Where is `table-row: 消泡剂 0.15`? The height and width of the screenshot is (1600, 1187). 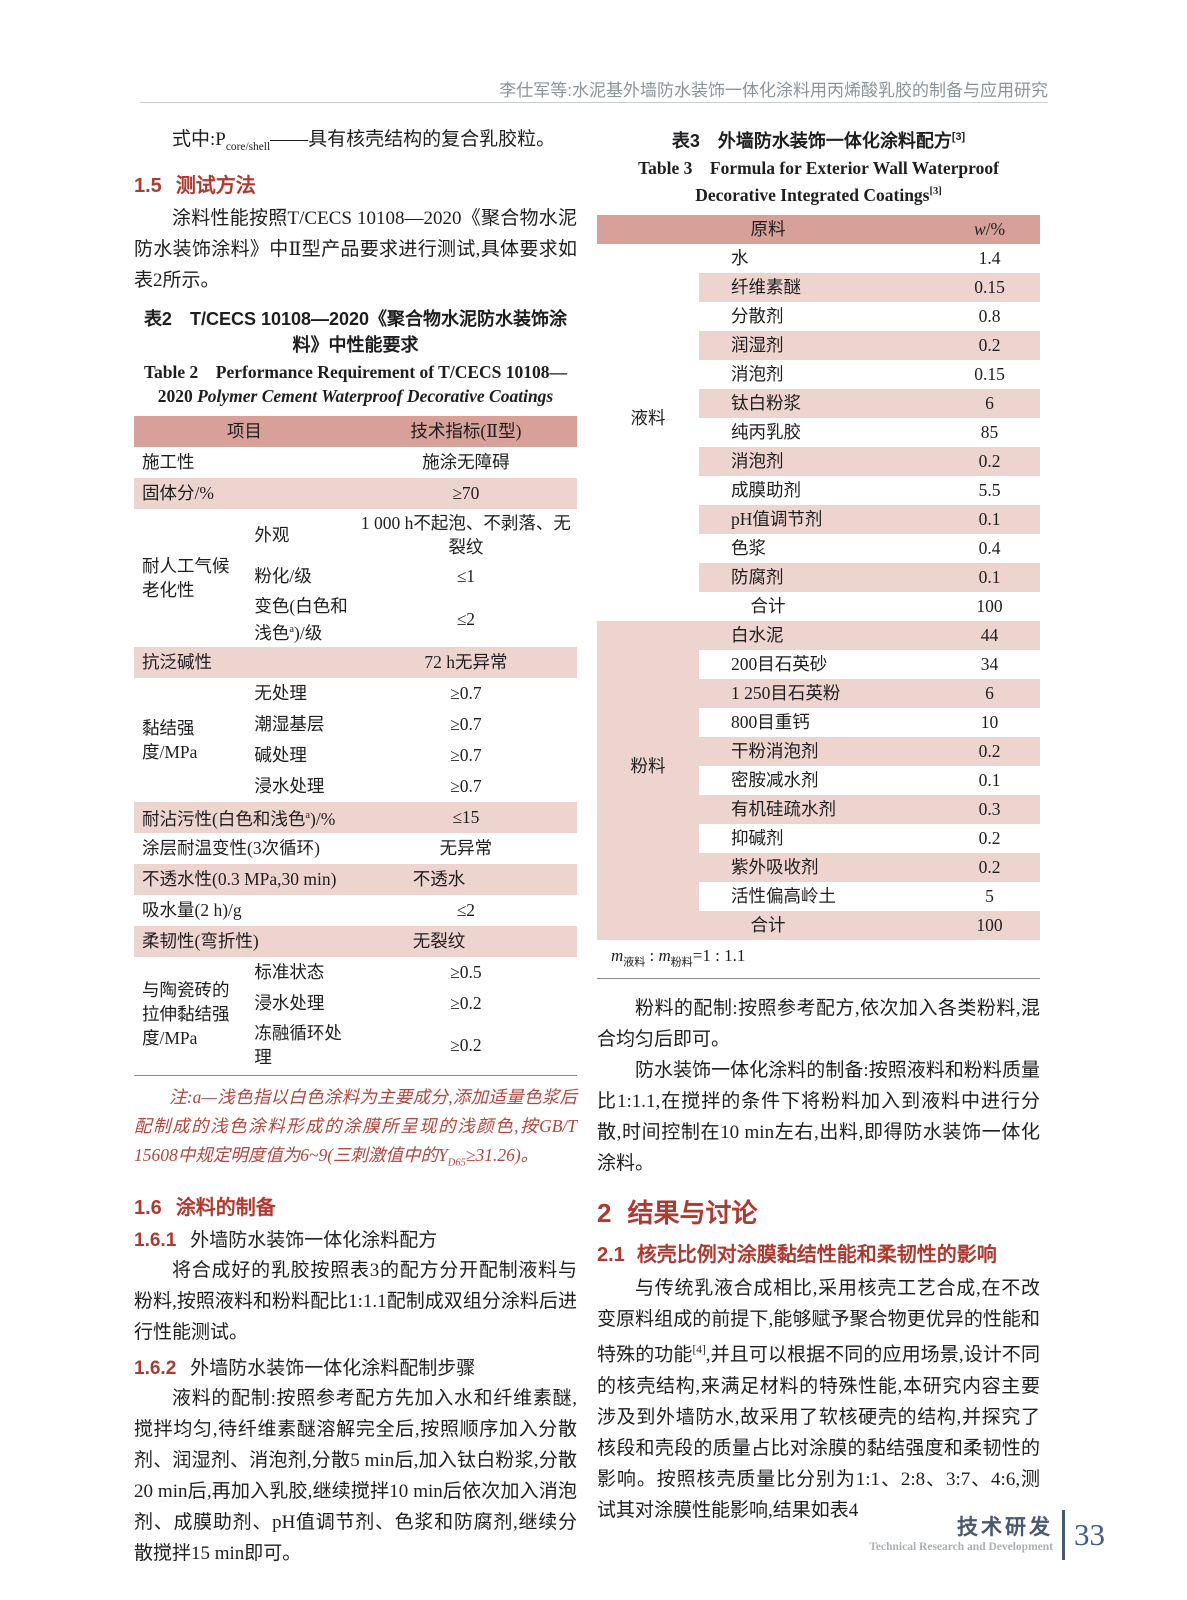 table-row: 消泡剂 0.15 is located at coordinates (868, 374).